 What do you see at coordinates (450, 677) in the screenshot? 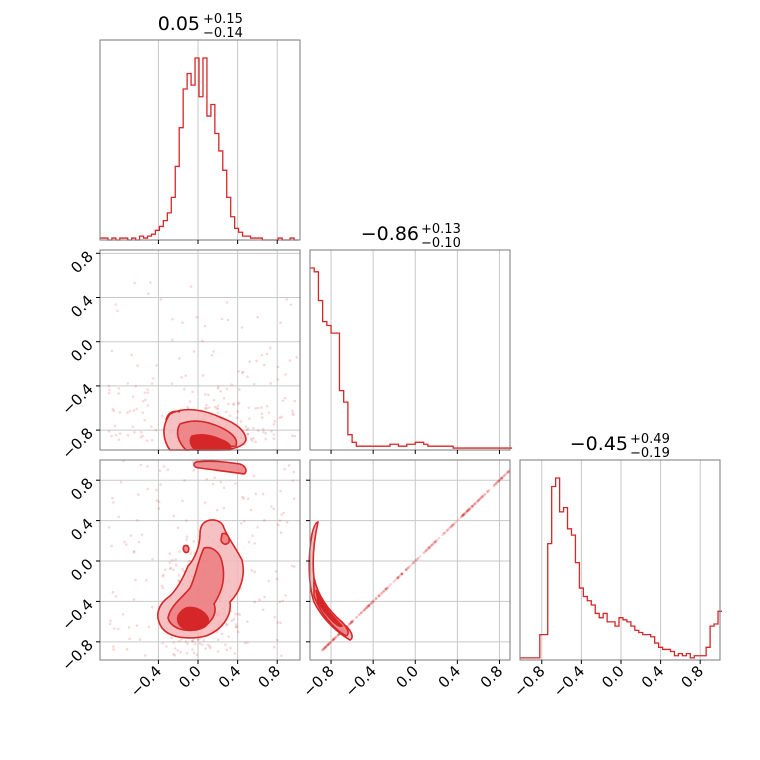
I see `x-tick-label: 0.4` at bounding box center [450, 677].